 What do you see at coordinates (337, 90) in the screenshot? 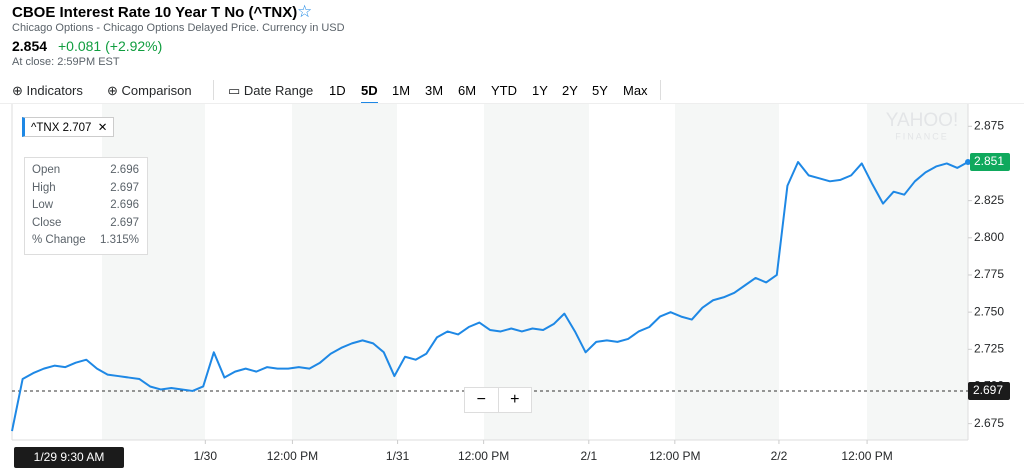
I see `range-button: 1D` at bounding box center [337, 90].